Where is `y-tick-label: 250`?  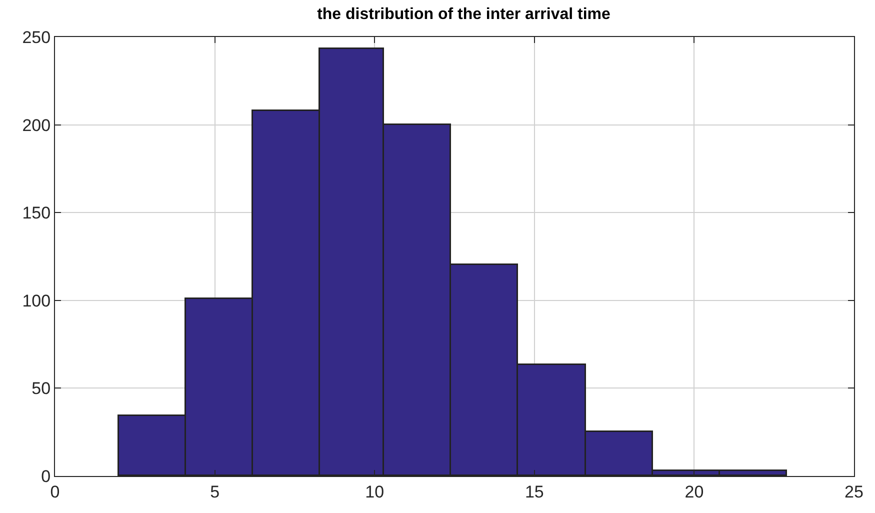
y-tick-label: 250 is located at coordinates (36, 37).